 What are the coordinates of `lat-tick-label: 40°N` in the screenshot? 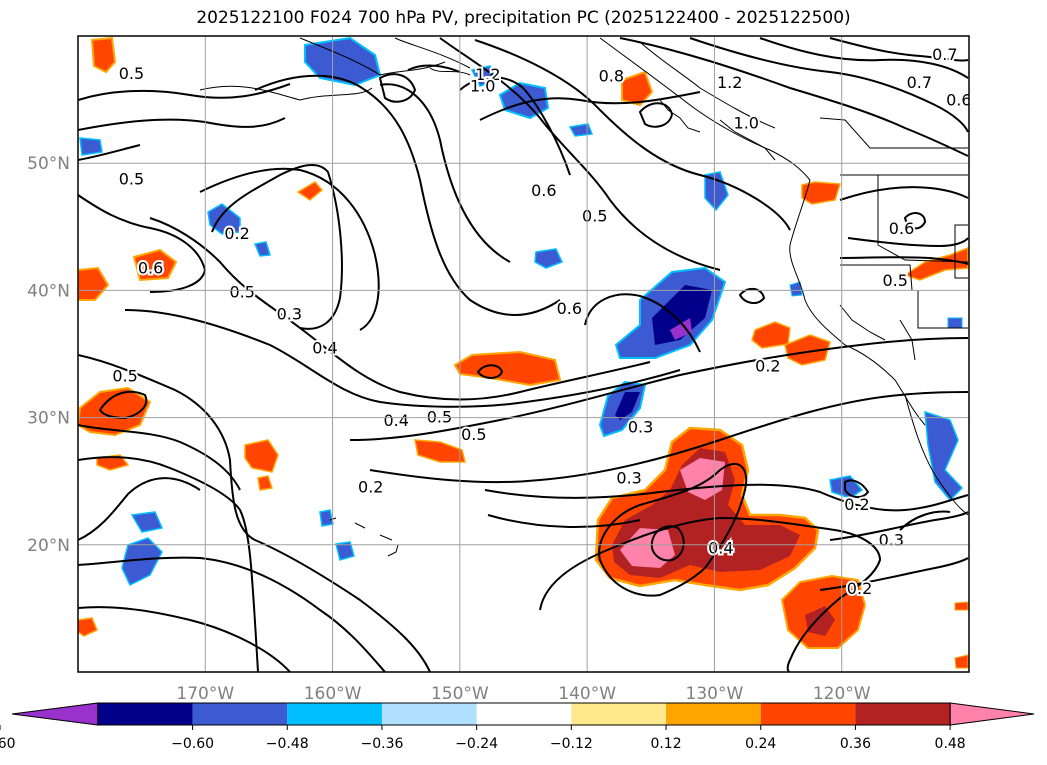 It's located at (48, 291).